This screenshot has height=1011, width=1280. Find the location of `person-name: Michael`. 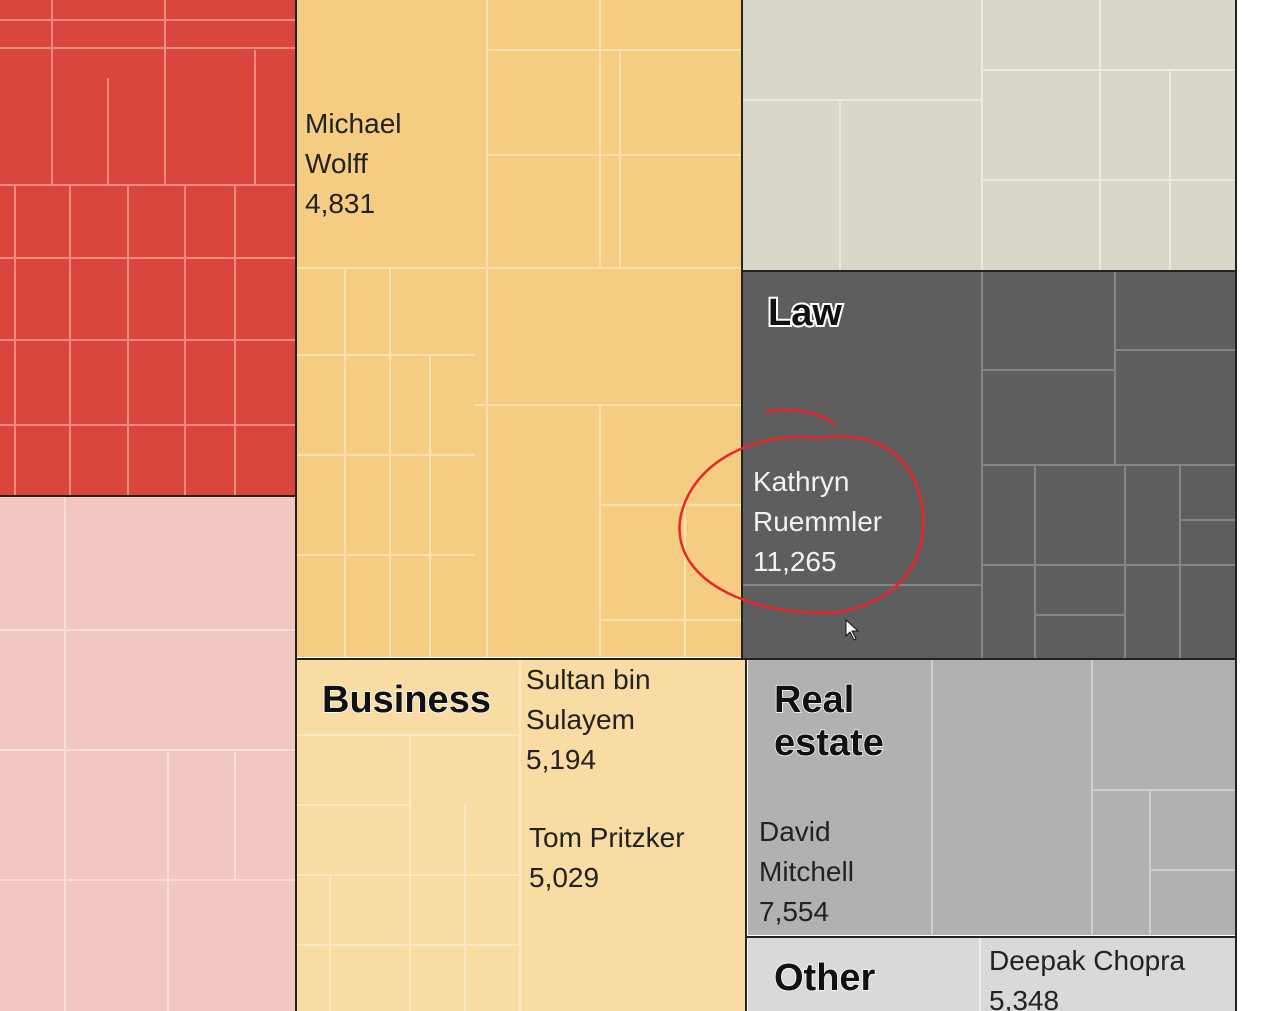

person-name: Michael is located at coordinates (353, 123).